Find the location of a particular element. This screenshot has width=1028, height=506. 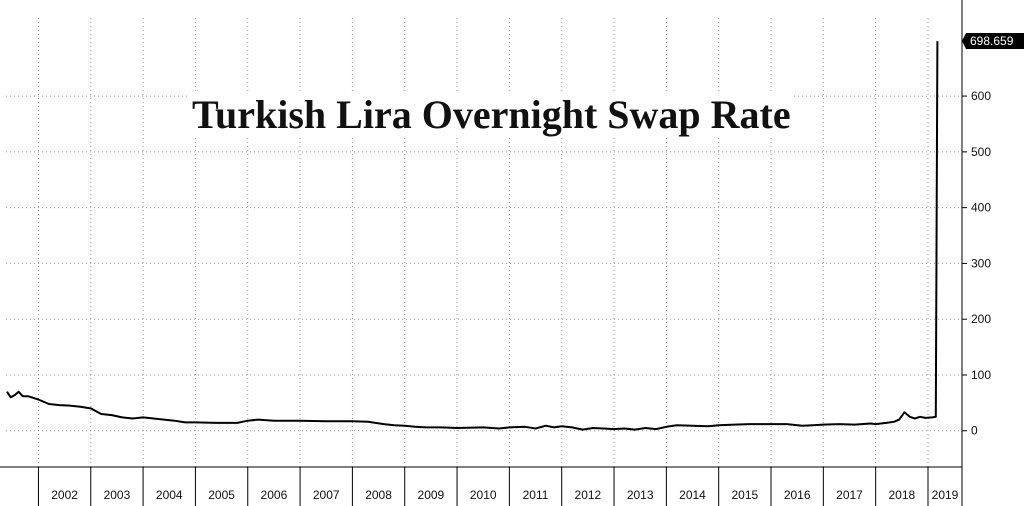

y-tick-label: 0 is located at coordinates (974, 431).